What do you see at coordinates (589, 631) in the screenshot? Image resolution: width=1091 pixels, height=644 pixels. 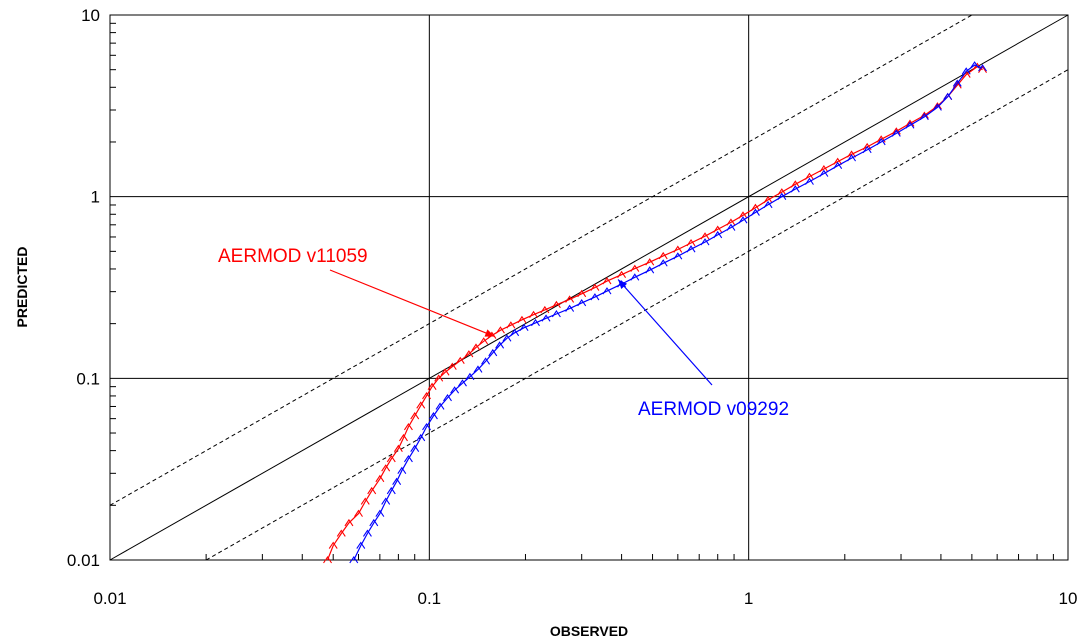 I see `x-axis-title: OBSERVED` at bounding box center [589, 631].